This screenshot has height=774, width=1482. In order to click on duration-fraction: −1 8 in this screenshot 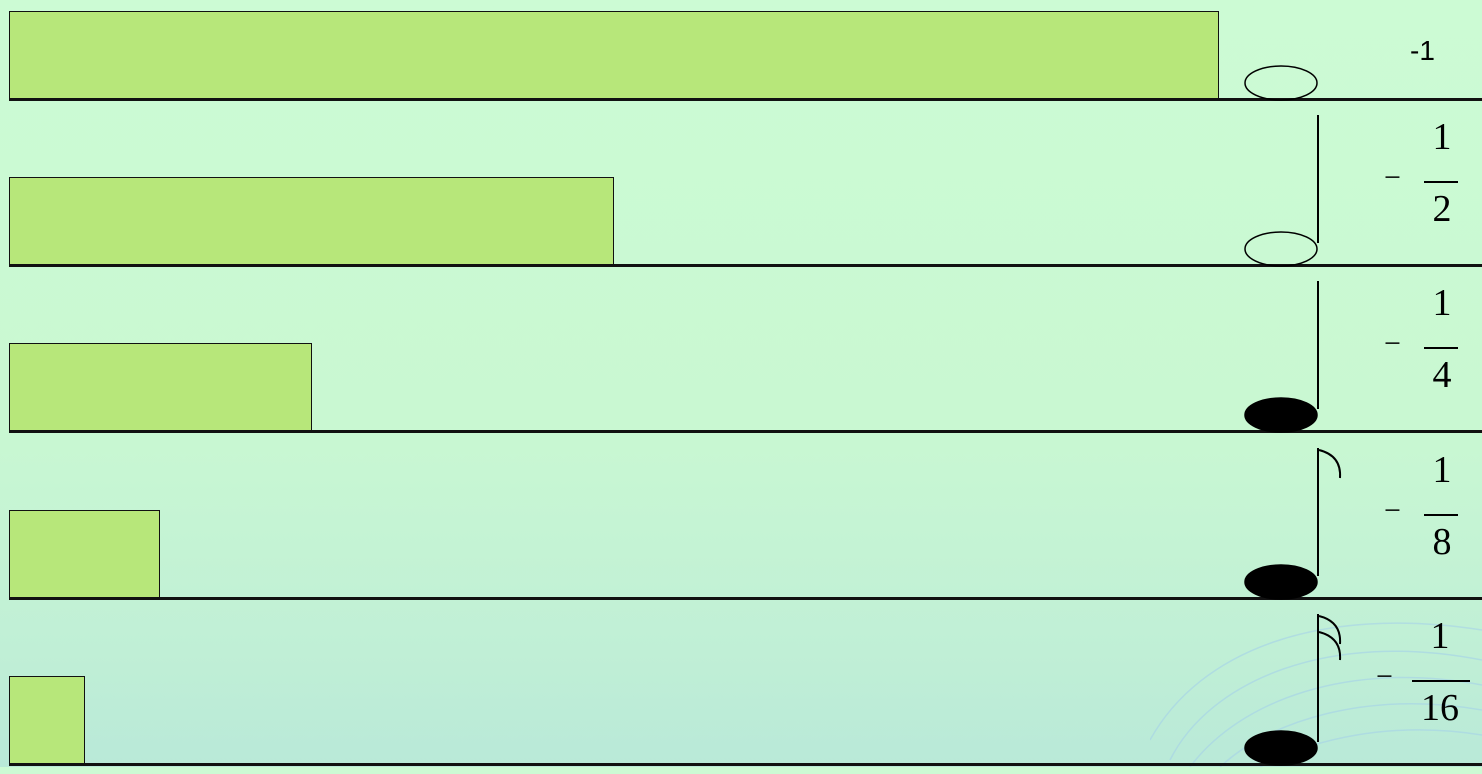, I will do `click(1433, 519)`.